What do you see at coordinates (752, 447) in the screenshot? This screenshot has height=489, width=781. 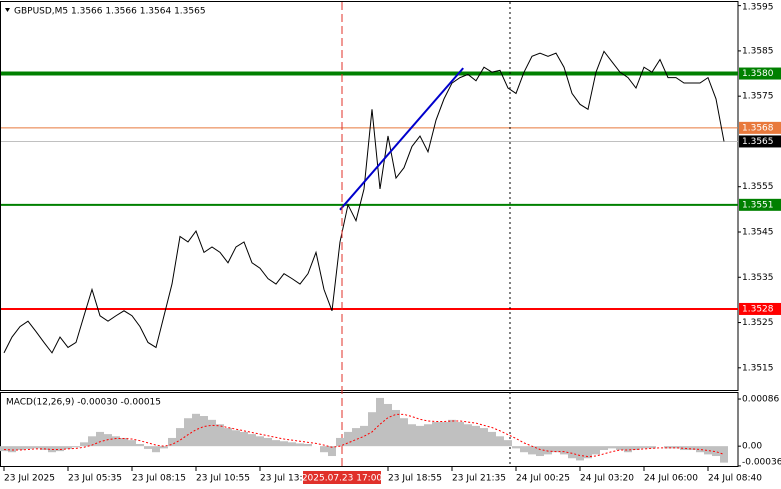 I see `y-tick-label: 0.00` at bounding box center [752, 447].